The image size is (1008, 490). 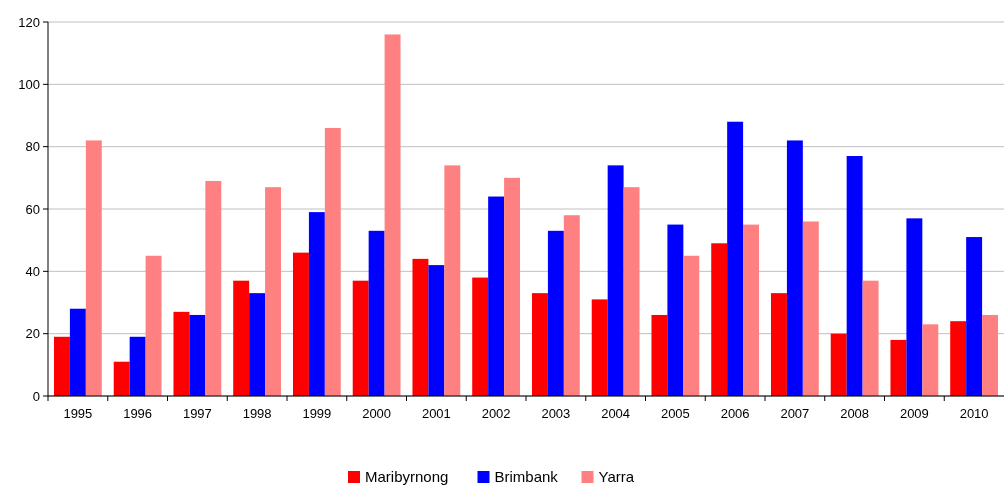 I want to click on x-tick-label: 1996, so click(x=138, y=413).